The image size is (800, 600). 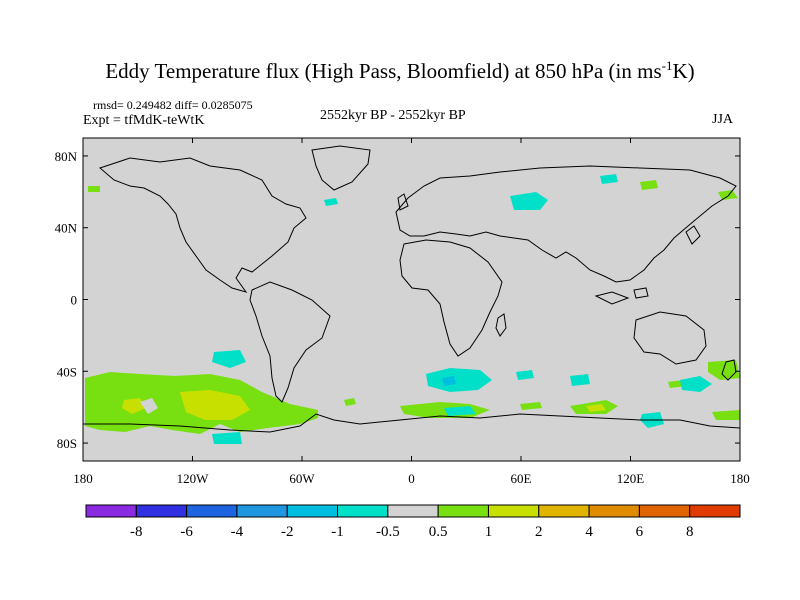 I want to click on colorbar: -8 -6 -4 -2 -1 -0.5 0.5 1 2 4 6 8, so click(x=413, y=522).